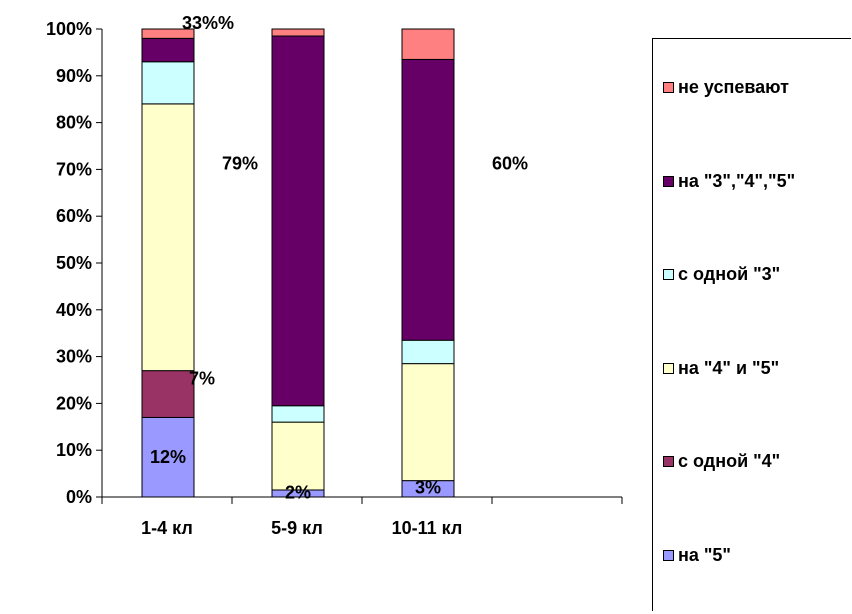 Image resolution: width=852 pixels, height=614 pixels. What do you see at coordinates (79, 497) in the screenshot?
I see `y-tick-label: 0%` at bounding box center [79, 497].